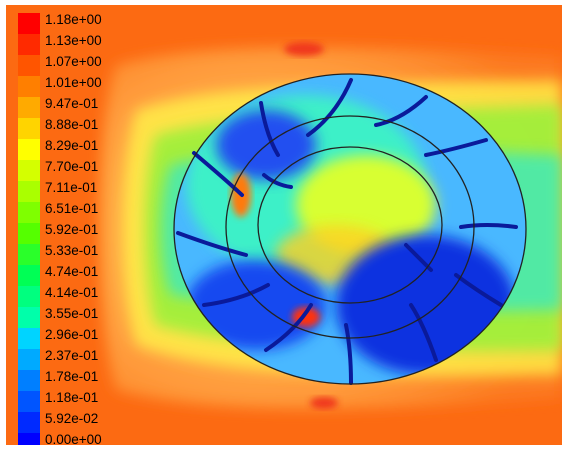 This screenshot has height=450, width=568. I want to click on inner-ring, so click(350, 225).